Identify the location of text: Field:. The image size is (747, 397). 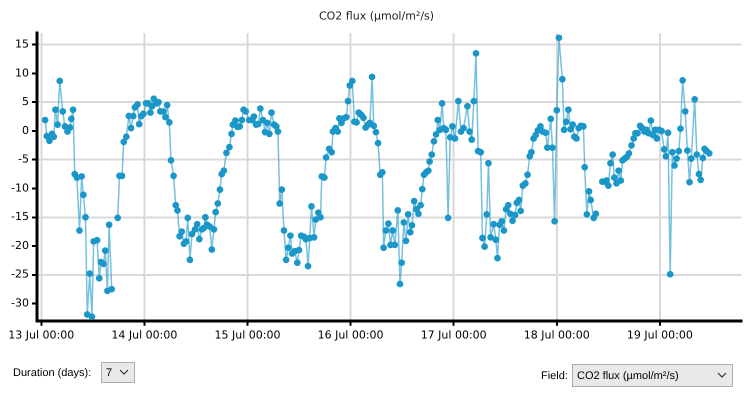
(554, 376).